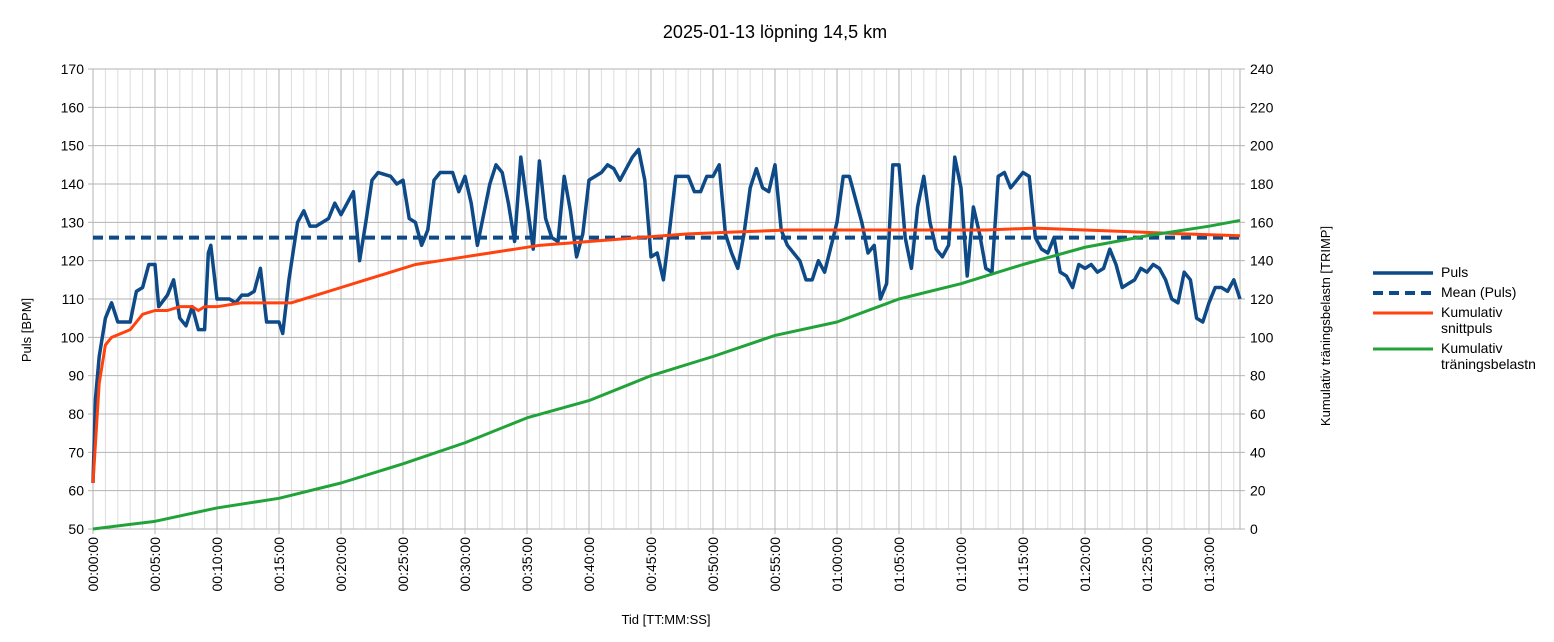 This screenshot has height=642, width=1554. I want to click on x-tick-label: 00:55:00, so click(775, 564).